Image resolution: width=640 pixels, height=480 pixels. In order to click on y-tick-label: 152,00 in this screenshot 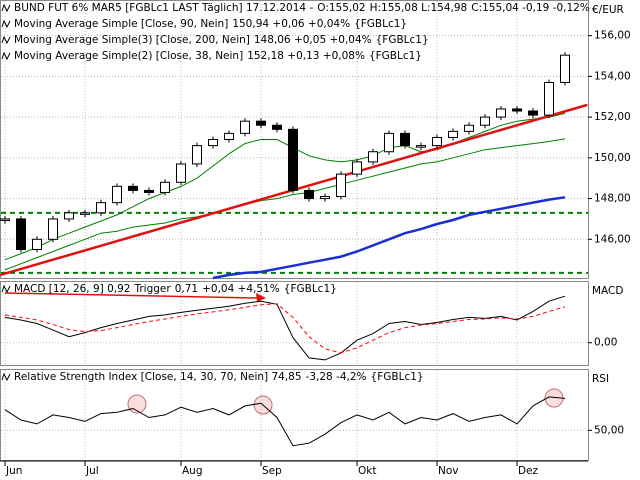, I will do `click(612, 117)`.